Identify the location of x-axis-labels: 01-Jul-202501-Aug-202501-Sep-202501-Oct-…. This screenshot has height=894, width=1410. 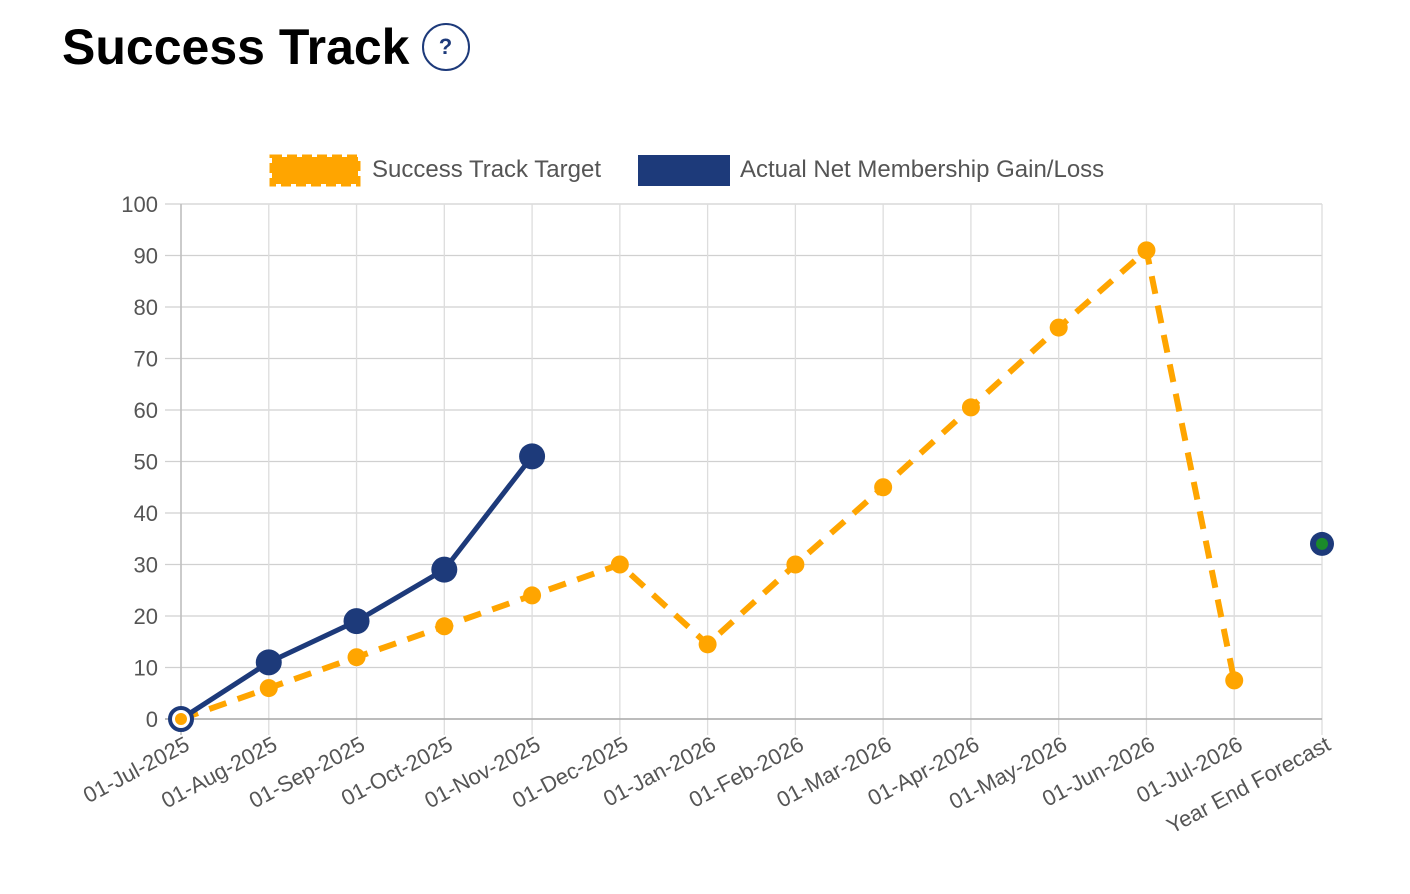
(706, 784).